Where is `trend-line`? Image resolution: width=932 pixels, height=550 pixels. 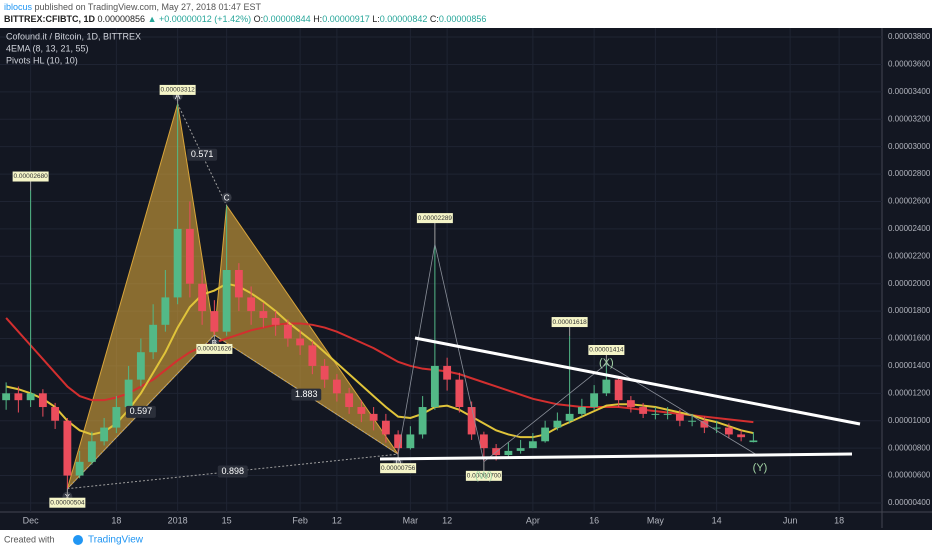
trend-line is located at coordinates (637, 381).